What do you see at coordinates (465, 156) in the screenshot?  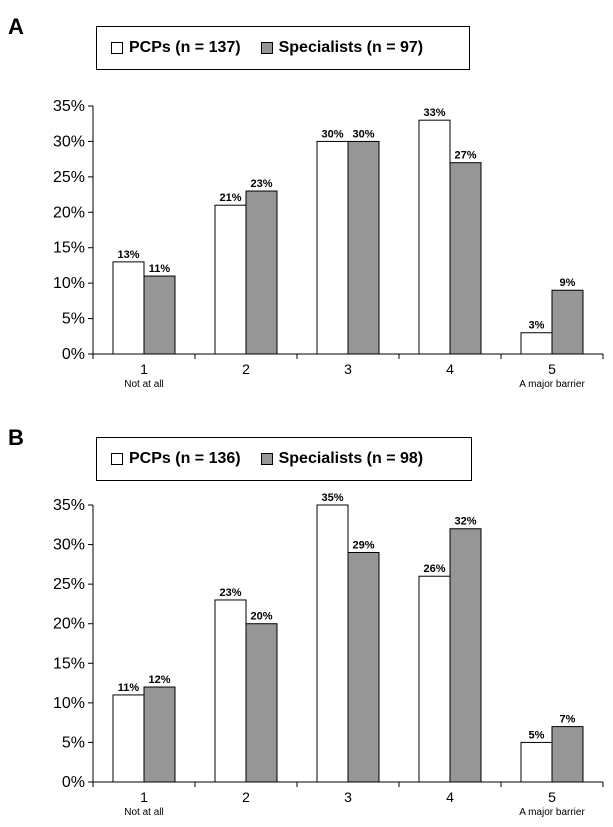 I see `data-label: 27%` at bounding box center [465, 156].